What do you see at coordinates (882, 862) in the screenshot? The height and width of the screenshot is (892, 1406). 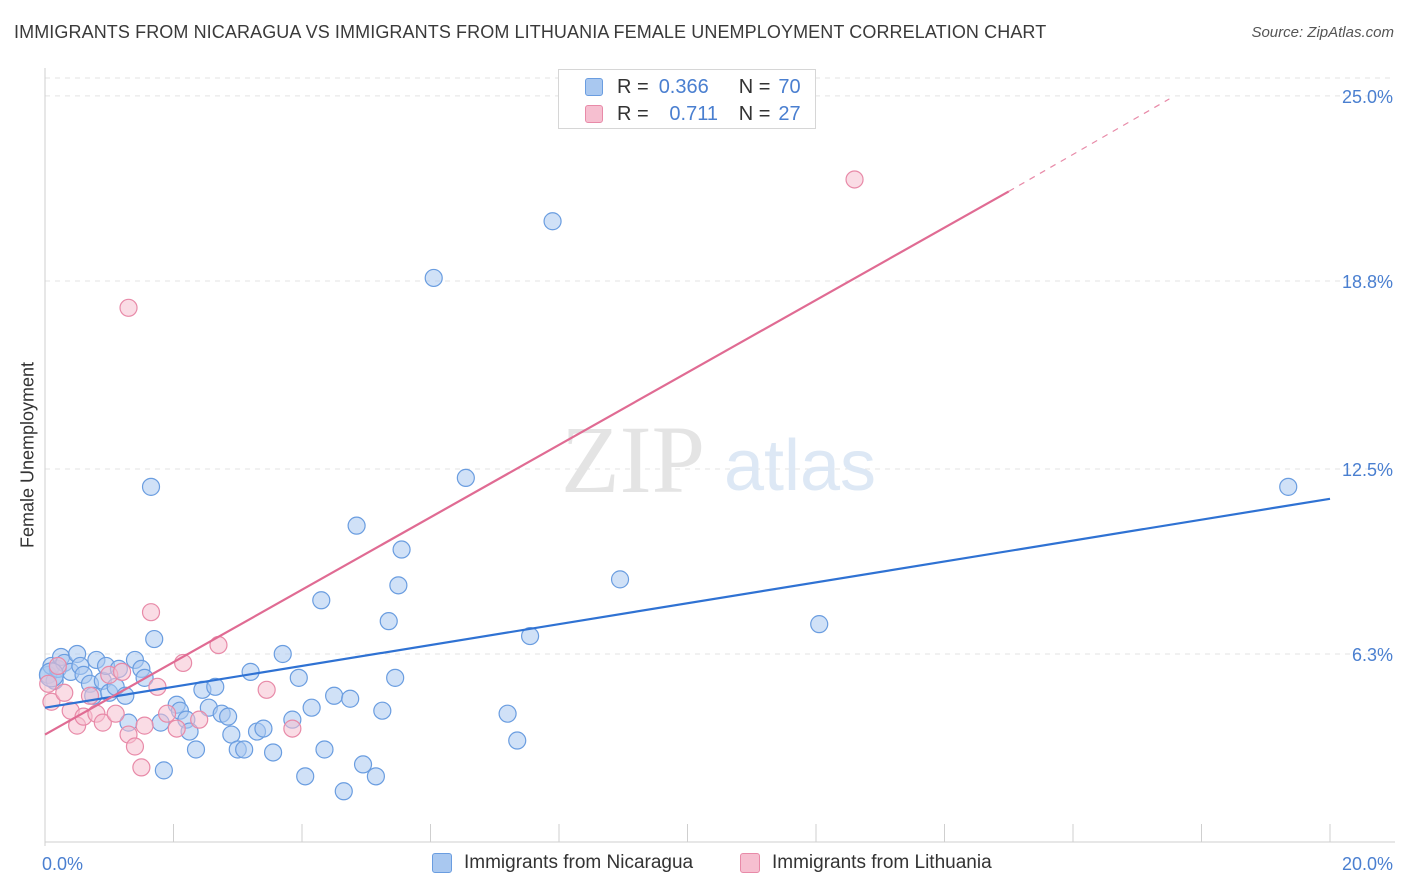 I see `legend-label-lithuania: Immigrants from Lithuania` at bounding box center [882, 862].